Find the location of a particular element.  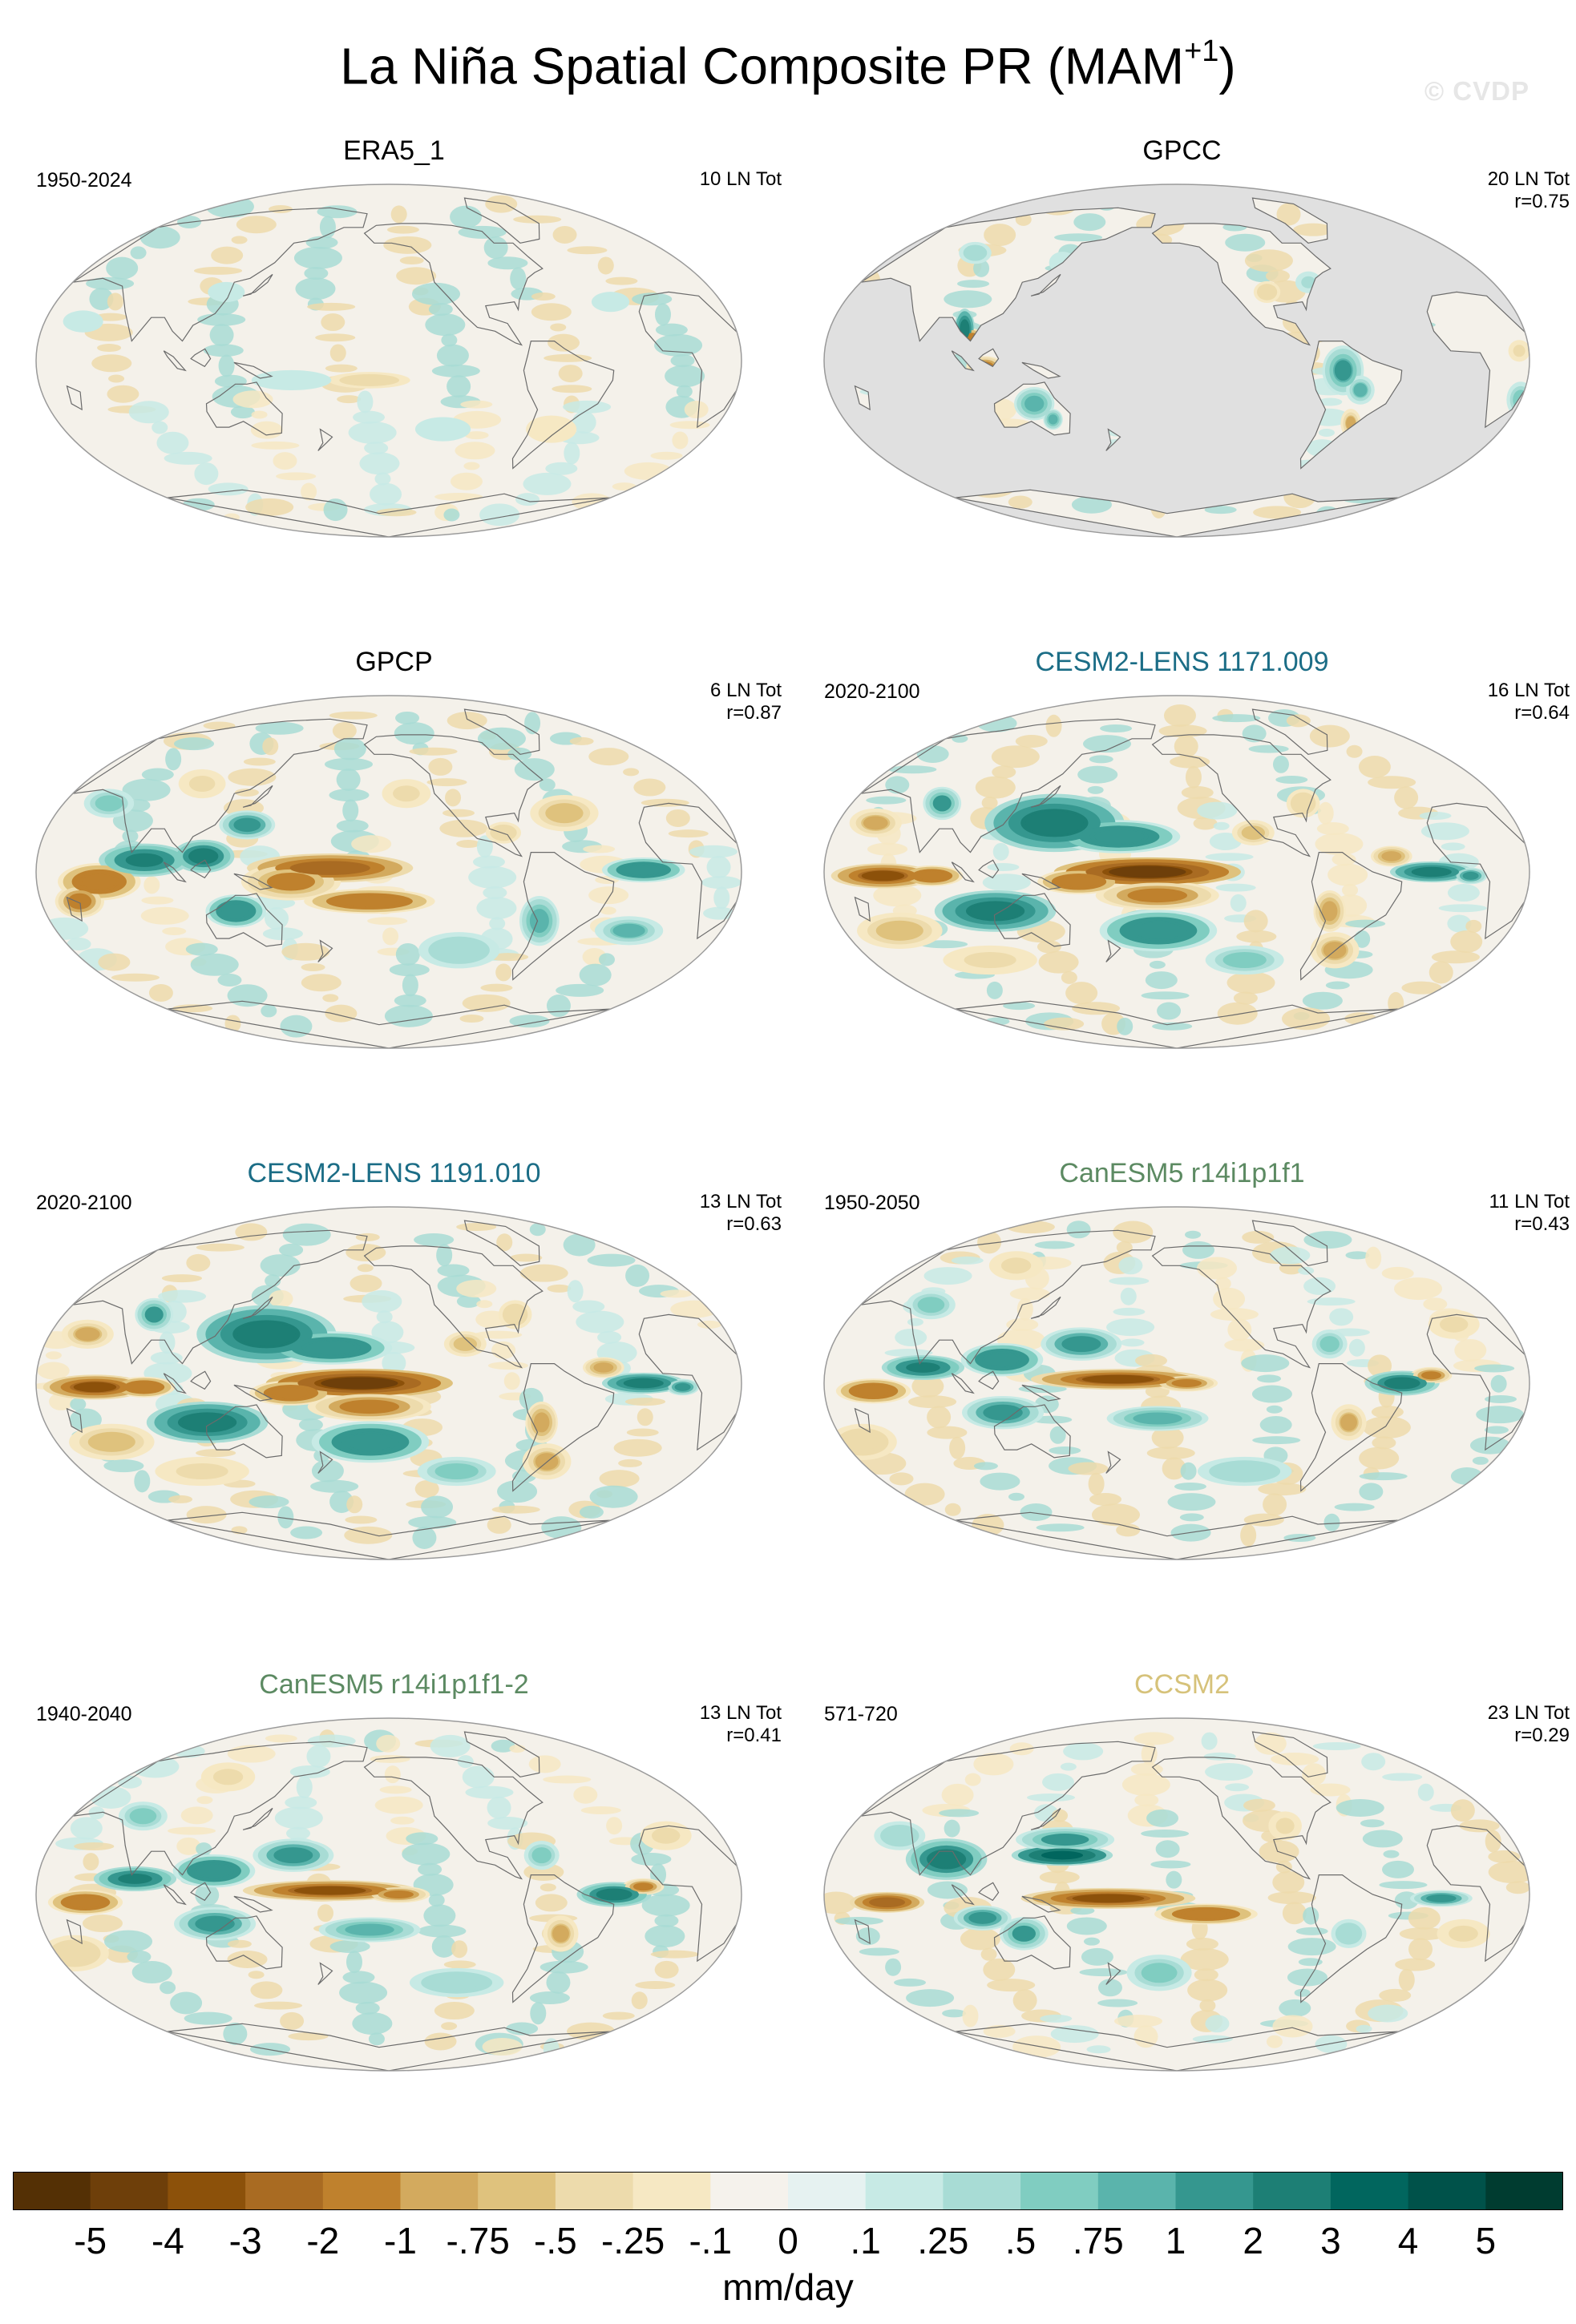

panel-stats: 16 LN Tot r=0.64 is located at coordinates (1529, 702).